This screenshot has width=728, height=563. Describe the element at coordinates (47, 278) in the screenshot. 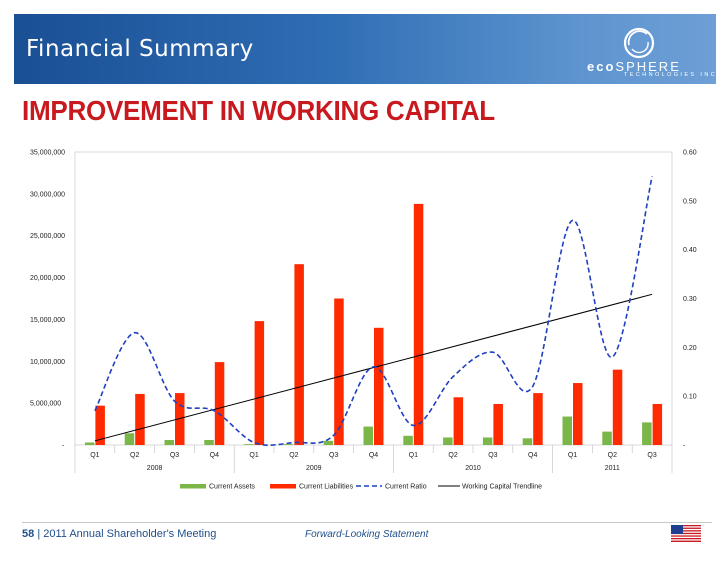

I see `y-left-tick-label: 20,000,000` at that location.